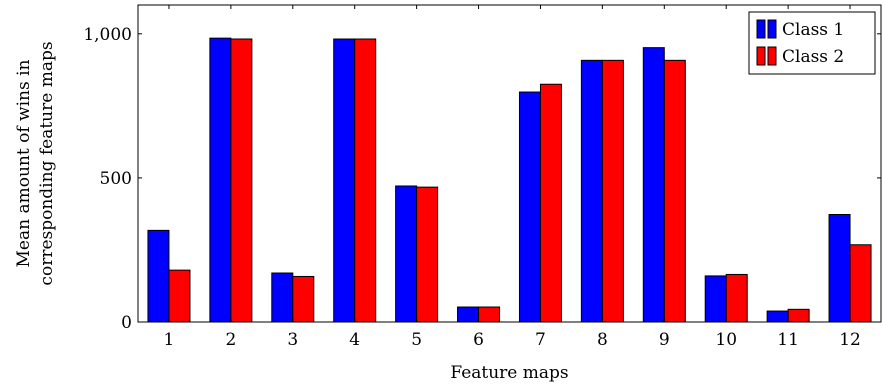  Describe the element at coordinates (850, 340) in the screenshot. I see `x-tick-label-12: 12` at that location.